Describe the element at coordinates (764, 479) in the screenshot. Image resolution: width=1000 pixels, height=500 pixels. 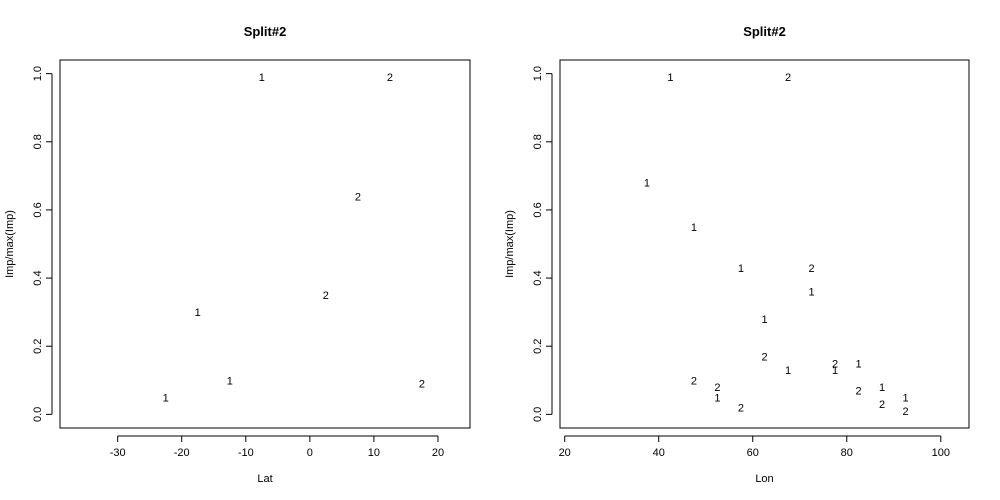
I see `x-axis-label: Lon` at that location.